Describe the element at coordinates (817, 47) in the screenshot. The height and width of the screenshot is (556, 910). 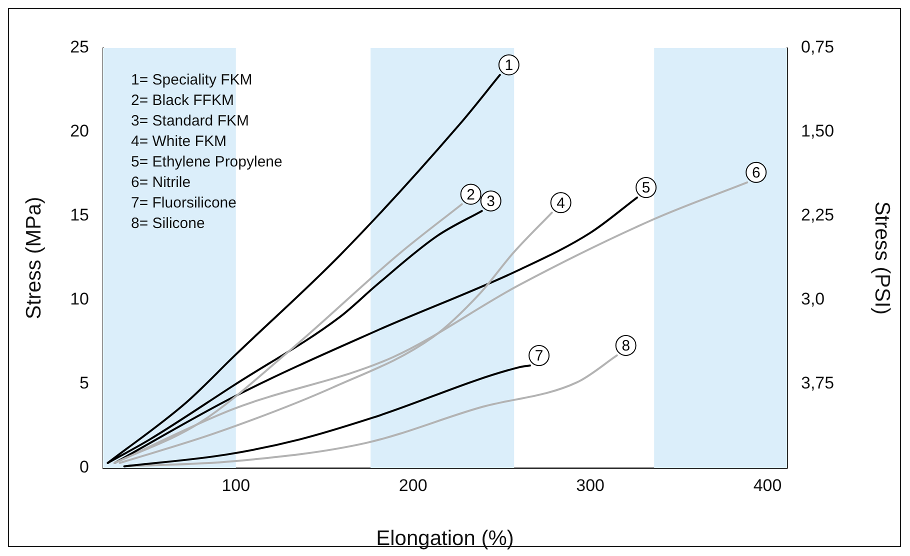
I see `y2-tick-label: 0,75` at that location.